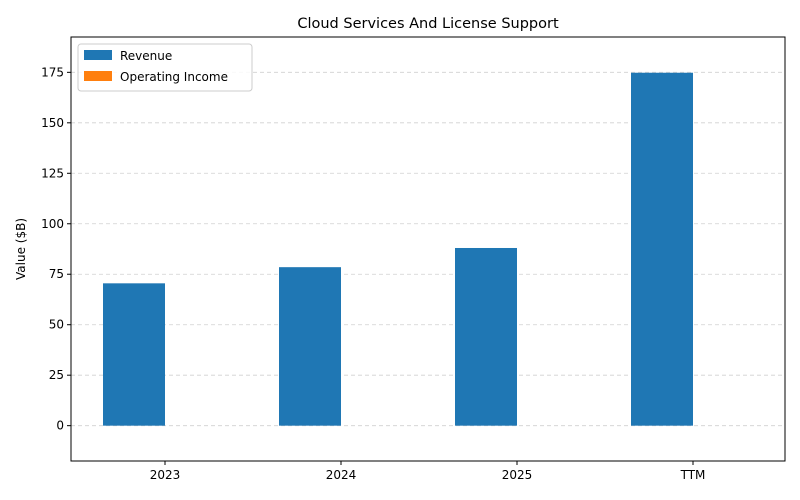 Image resolution: width=800 pixels, height=500 pixels. I want to click on y-axis-label: Value ($B), so click(21, 249).